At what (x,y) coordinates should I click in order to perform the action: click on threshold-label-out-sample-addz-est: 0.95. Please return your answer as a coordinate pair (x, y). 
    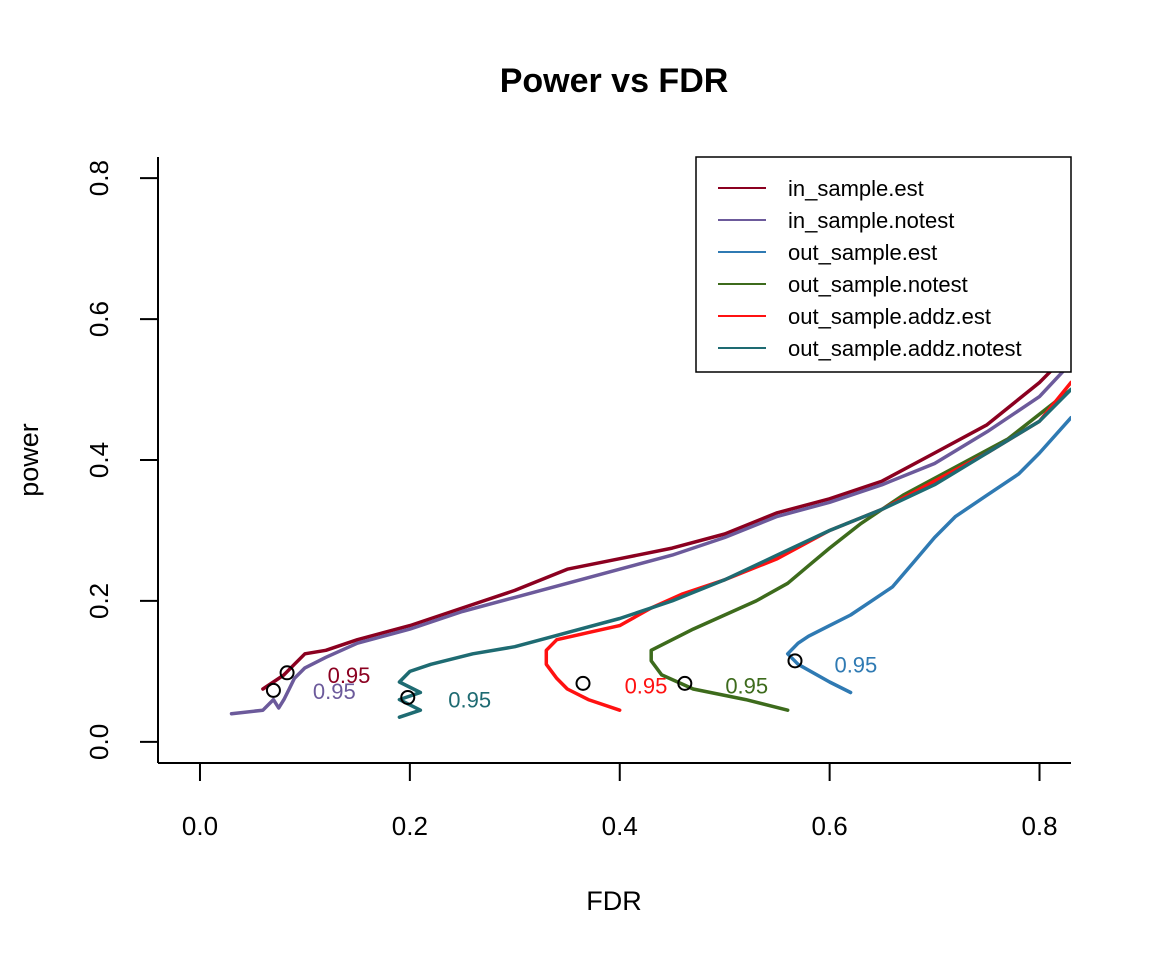
    Looking at the image, I should click on (646, 685).